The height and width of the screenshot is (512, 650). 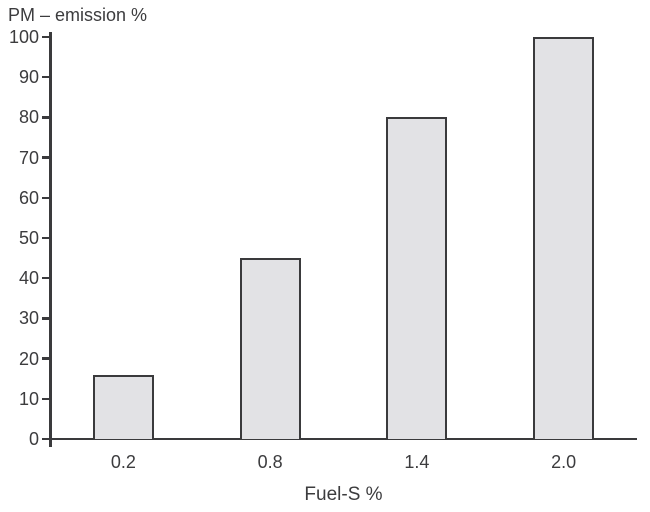 What do you see at coordinates (417, 278) in the screenshot?
I see `bar-1.4` at bounding box center [417, 278].